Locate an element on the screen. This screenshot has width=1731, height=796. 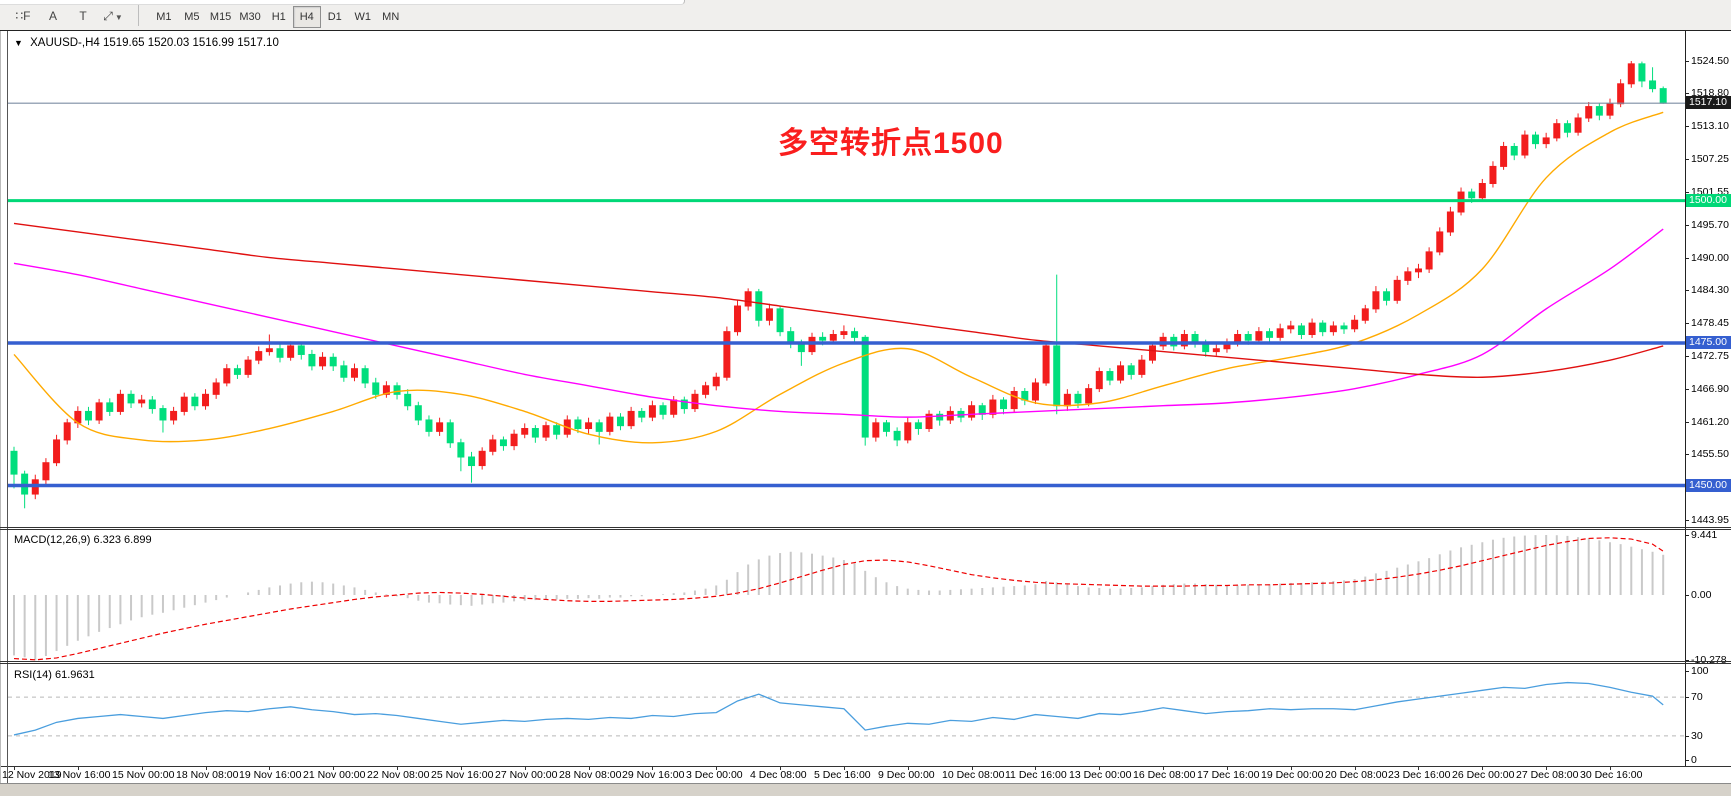
time-tick-label: 12 Nov 2019 is located at coordinates (32, 775).